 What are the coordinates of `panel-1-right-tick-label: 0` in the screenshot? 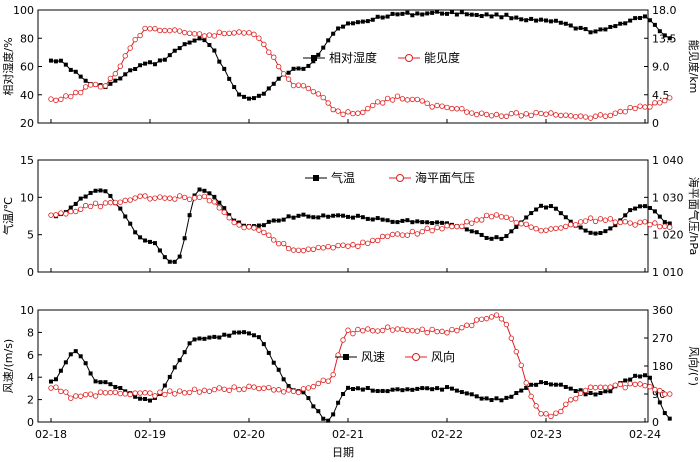 It's located at (655, 123).